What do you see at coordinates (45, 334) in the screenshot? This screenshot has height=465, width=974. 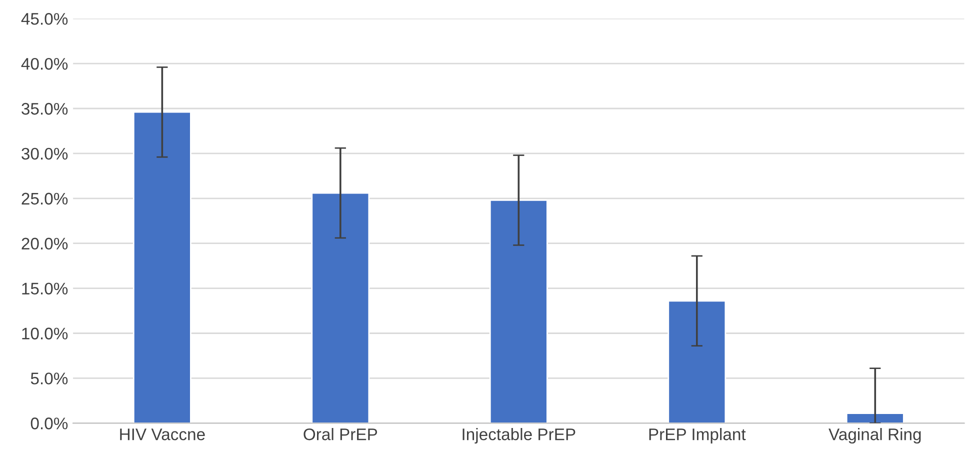 I see `y-tick-label: 10.0%` at bounding box center [45, 334].